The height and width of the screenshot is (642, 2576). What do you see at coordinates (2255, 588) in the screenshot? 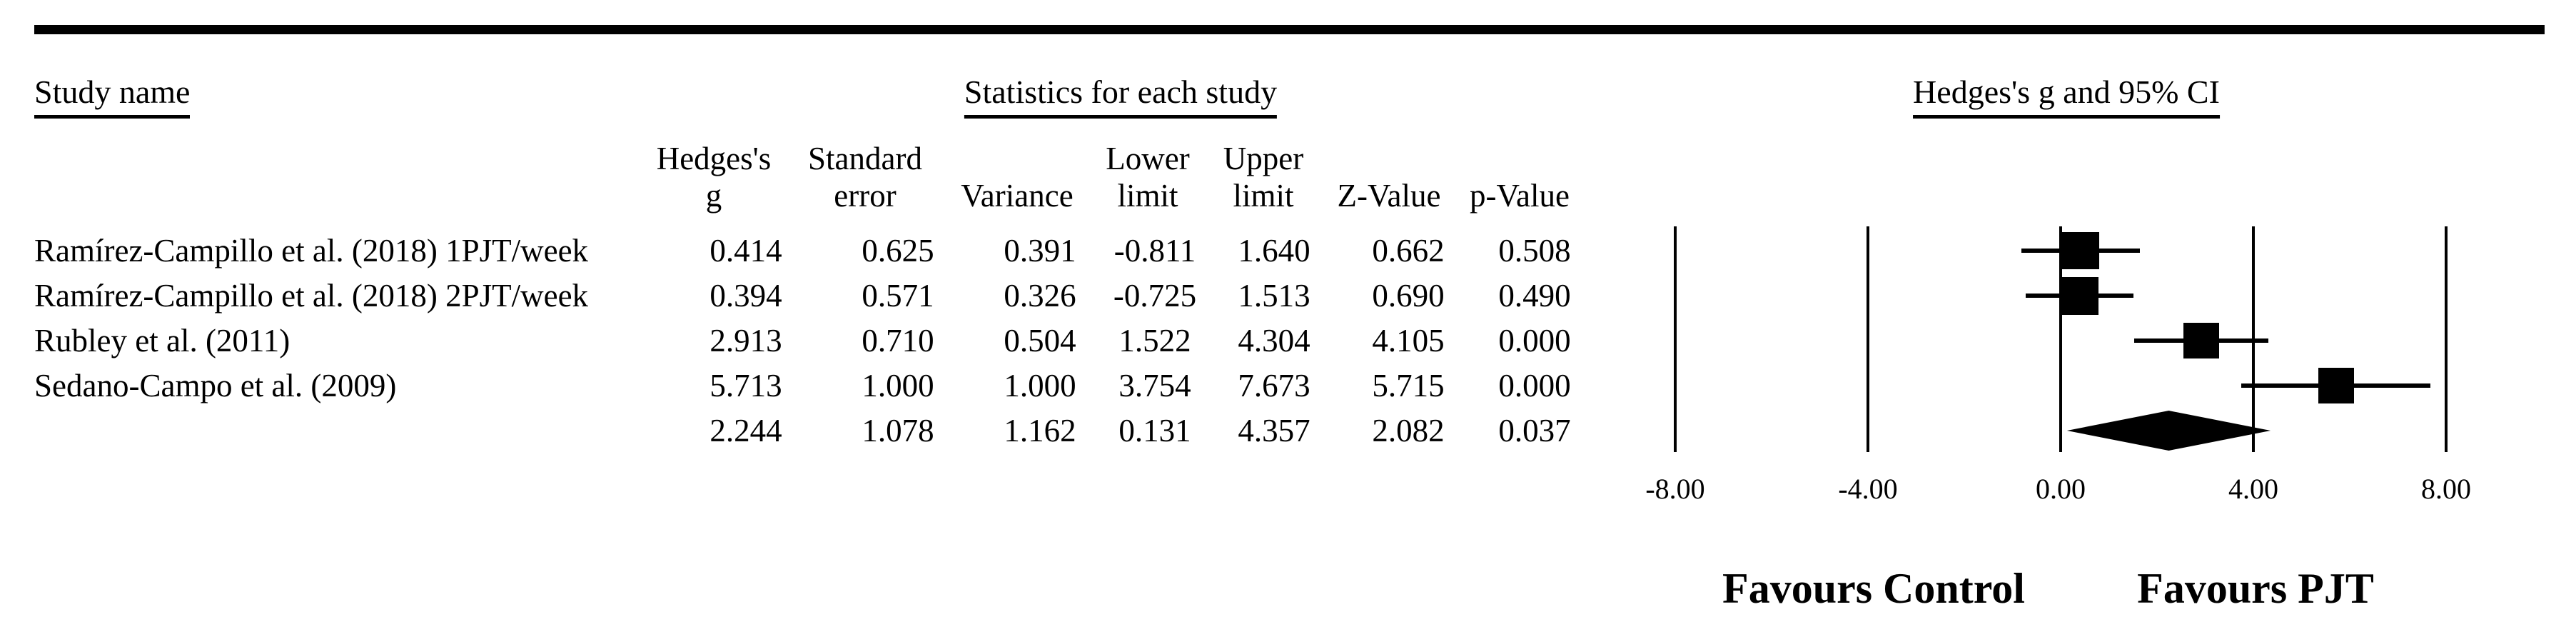
I see `favours-pjt-label: Favours PJT` at bounding box center [2255, 588].